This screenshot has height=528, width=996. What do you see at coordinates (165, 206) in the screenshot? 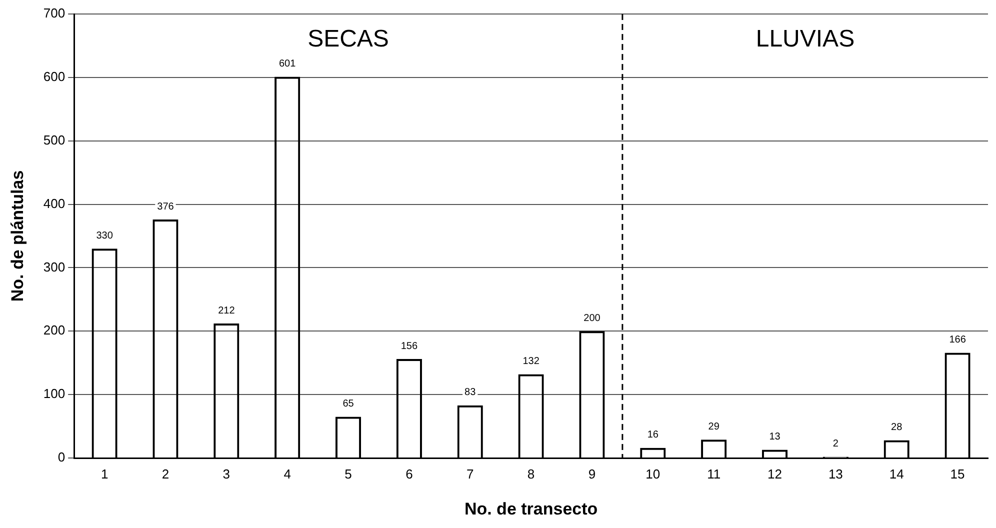
I see `data-label: 376` at bounding box center [165, 206].